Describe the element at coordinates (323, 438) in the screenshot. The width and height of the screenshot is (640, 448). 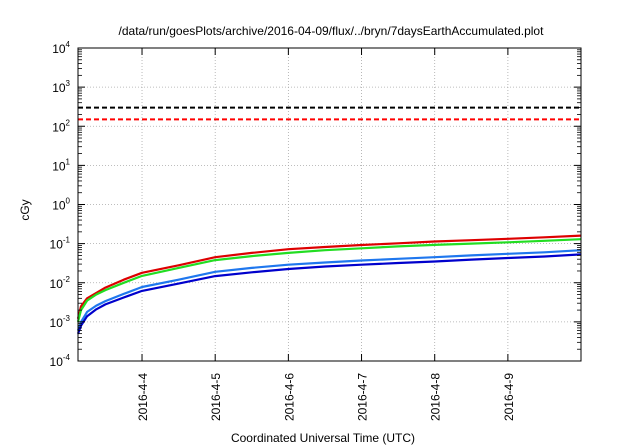
I see `x-axis-label: Coordinated Universal Time (UTC)` at that location.